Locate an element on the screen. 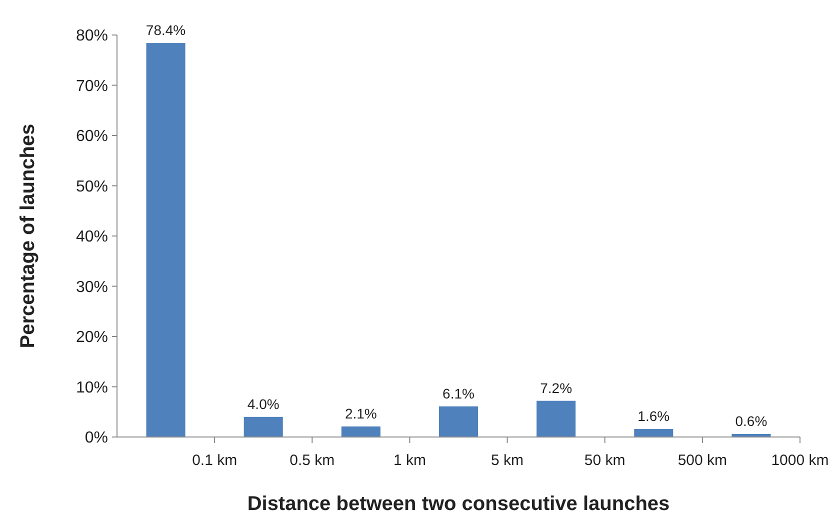 This screenshot has height=522, width=840. x-axis-title: Distance between two consecutive launches is located at coordinates (458, 504).